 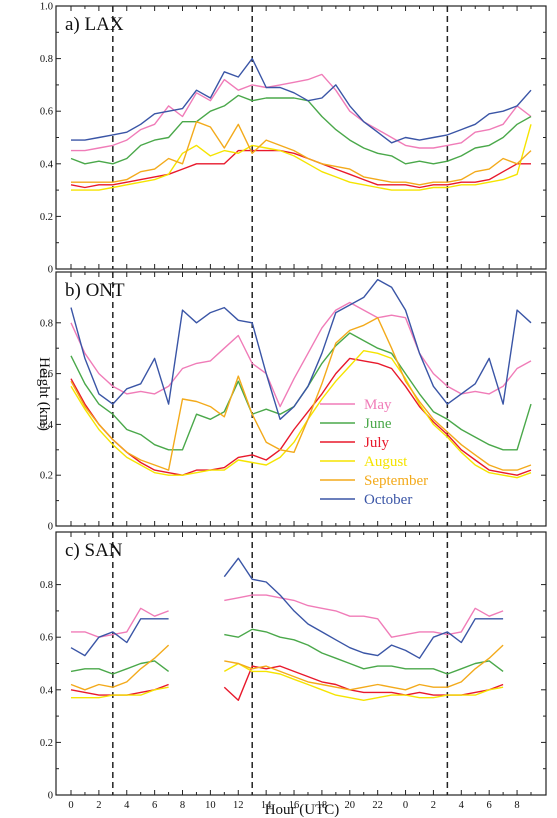 I want to click on y-tick-label: 1.0, so click(x=46, y=7).